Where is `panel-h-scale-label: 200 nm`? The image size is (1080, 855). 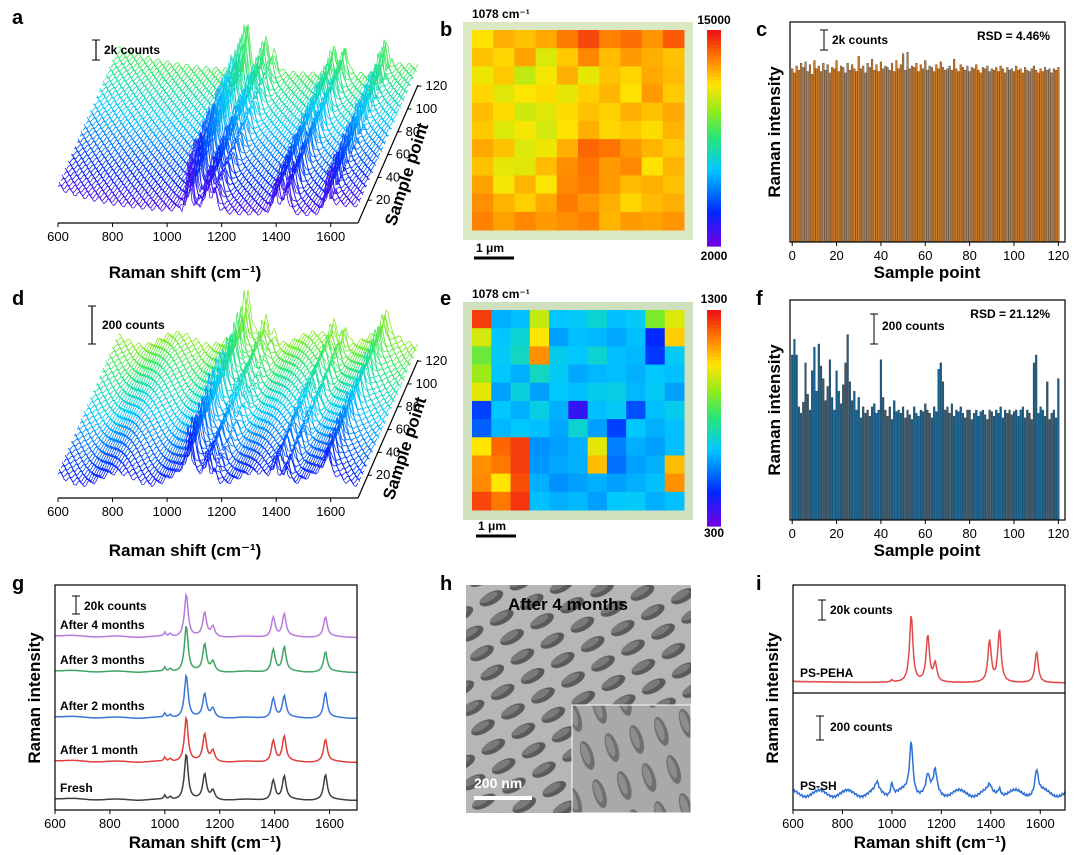 panel-h-scale-label: 200 nm is located at coordinates (498, 783).